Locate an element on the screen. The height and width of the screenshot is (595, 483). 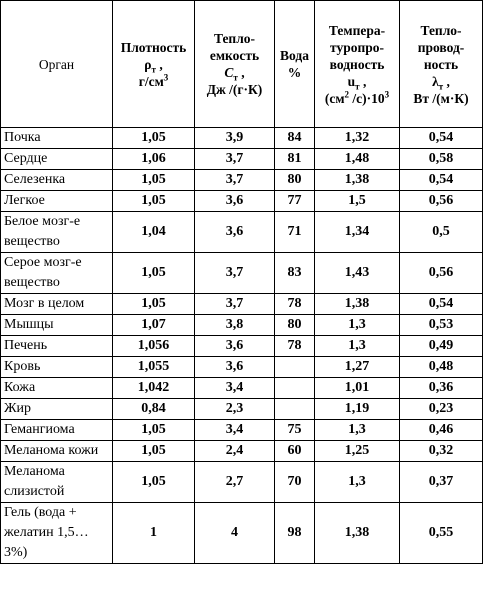
value-cell: 1,32 is located at coordinates (357, 138).